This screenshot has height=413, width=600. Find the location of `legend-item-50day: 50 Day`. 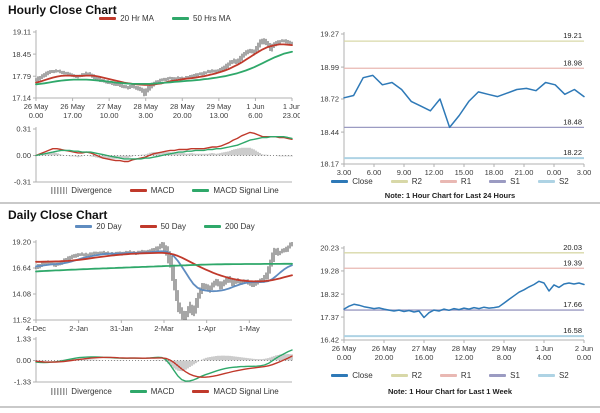

legend-item-50day: 50 Day is located at coordinates (162, 226).